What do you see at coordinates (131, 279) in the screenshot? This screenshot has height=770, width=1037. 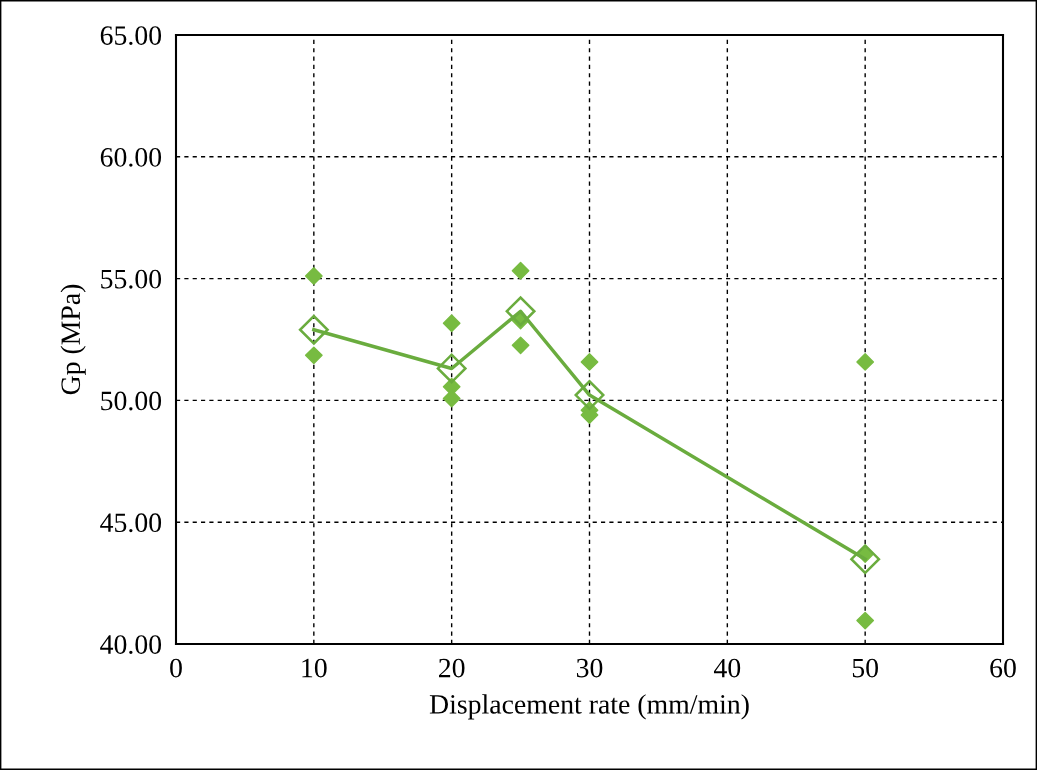 I see `y-tick-label: 55.00` at bounding box center [131, 279].